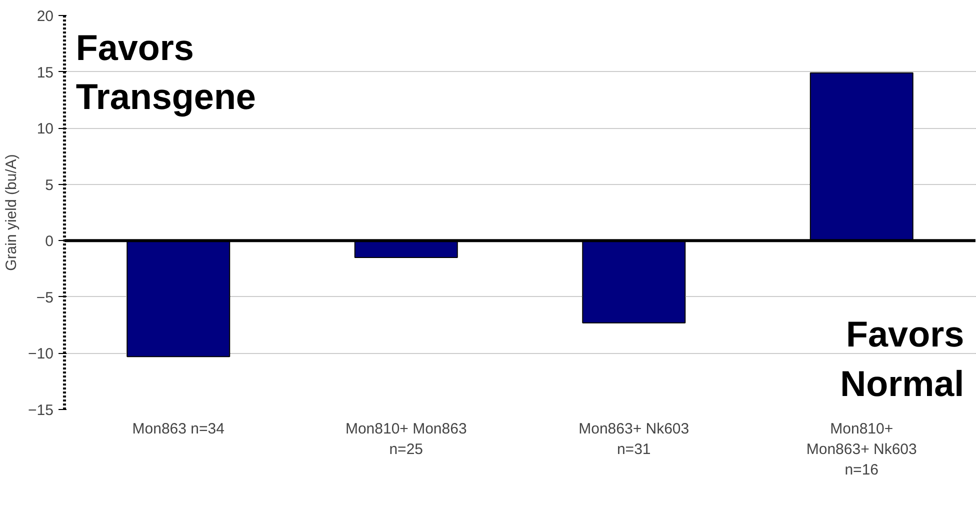 This screenshot has height=519, width=980. I want to click on y-tick-label: −15, so click(41, 410).